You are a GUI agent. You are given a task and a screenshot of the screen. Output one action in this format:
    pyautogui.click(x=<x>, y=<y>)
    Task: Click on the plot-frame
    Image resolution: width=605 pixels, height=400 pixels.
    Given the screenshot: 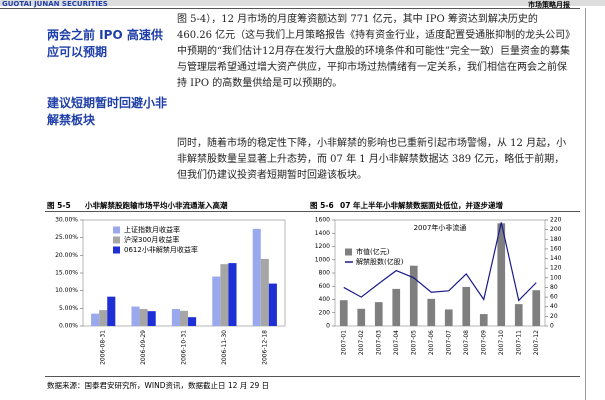 What is the action you would take?
    pyautogui.click(x=440, y=273)
    